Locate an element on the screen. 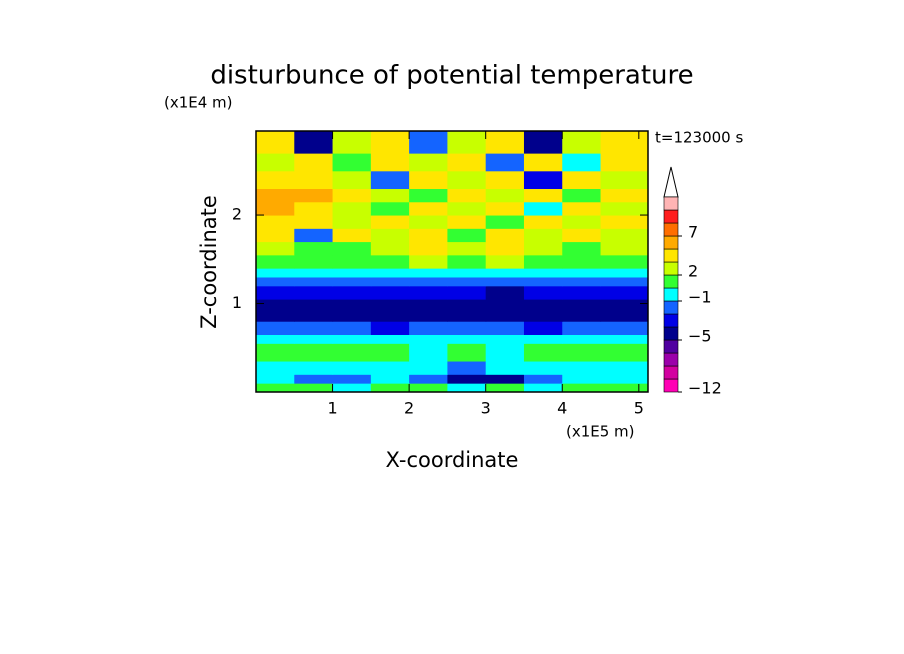 The height and width of the screenshot is (654, 904). y-unit: (x1E4 m) is located at coordinates (198, 103).